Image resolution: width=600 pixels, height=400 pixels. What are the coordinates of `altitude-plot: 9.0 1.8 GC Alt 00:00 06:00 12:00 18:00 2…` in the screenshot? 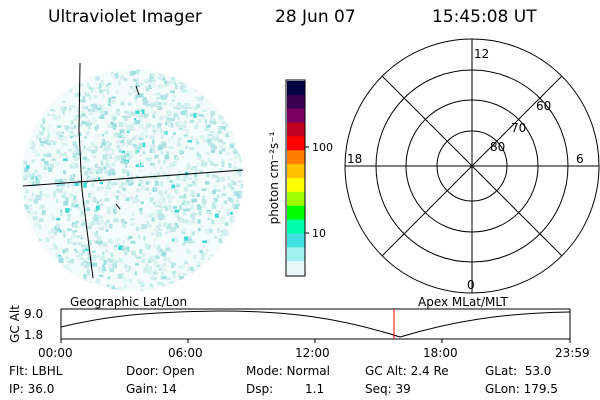 It's located at (299, 332).